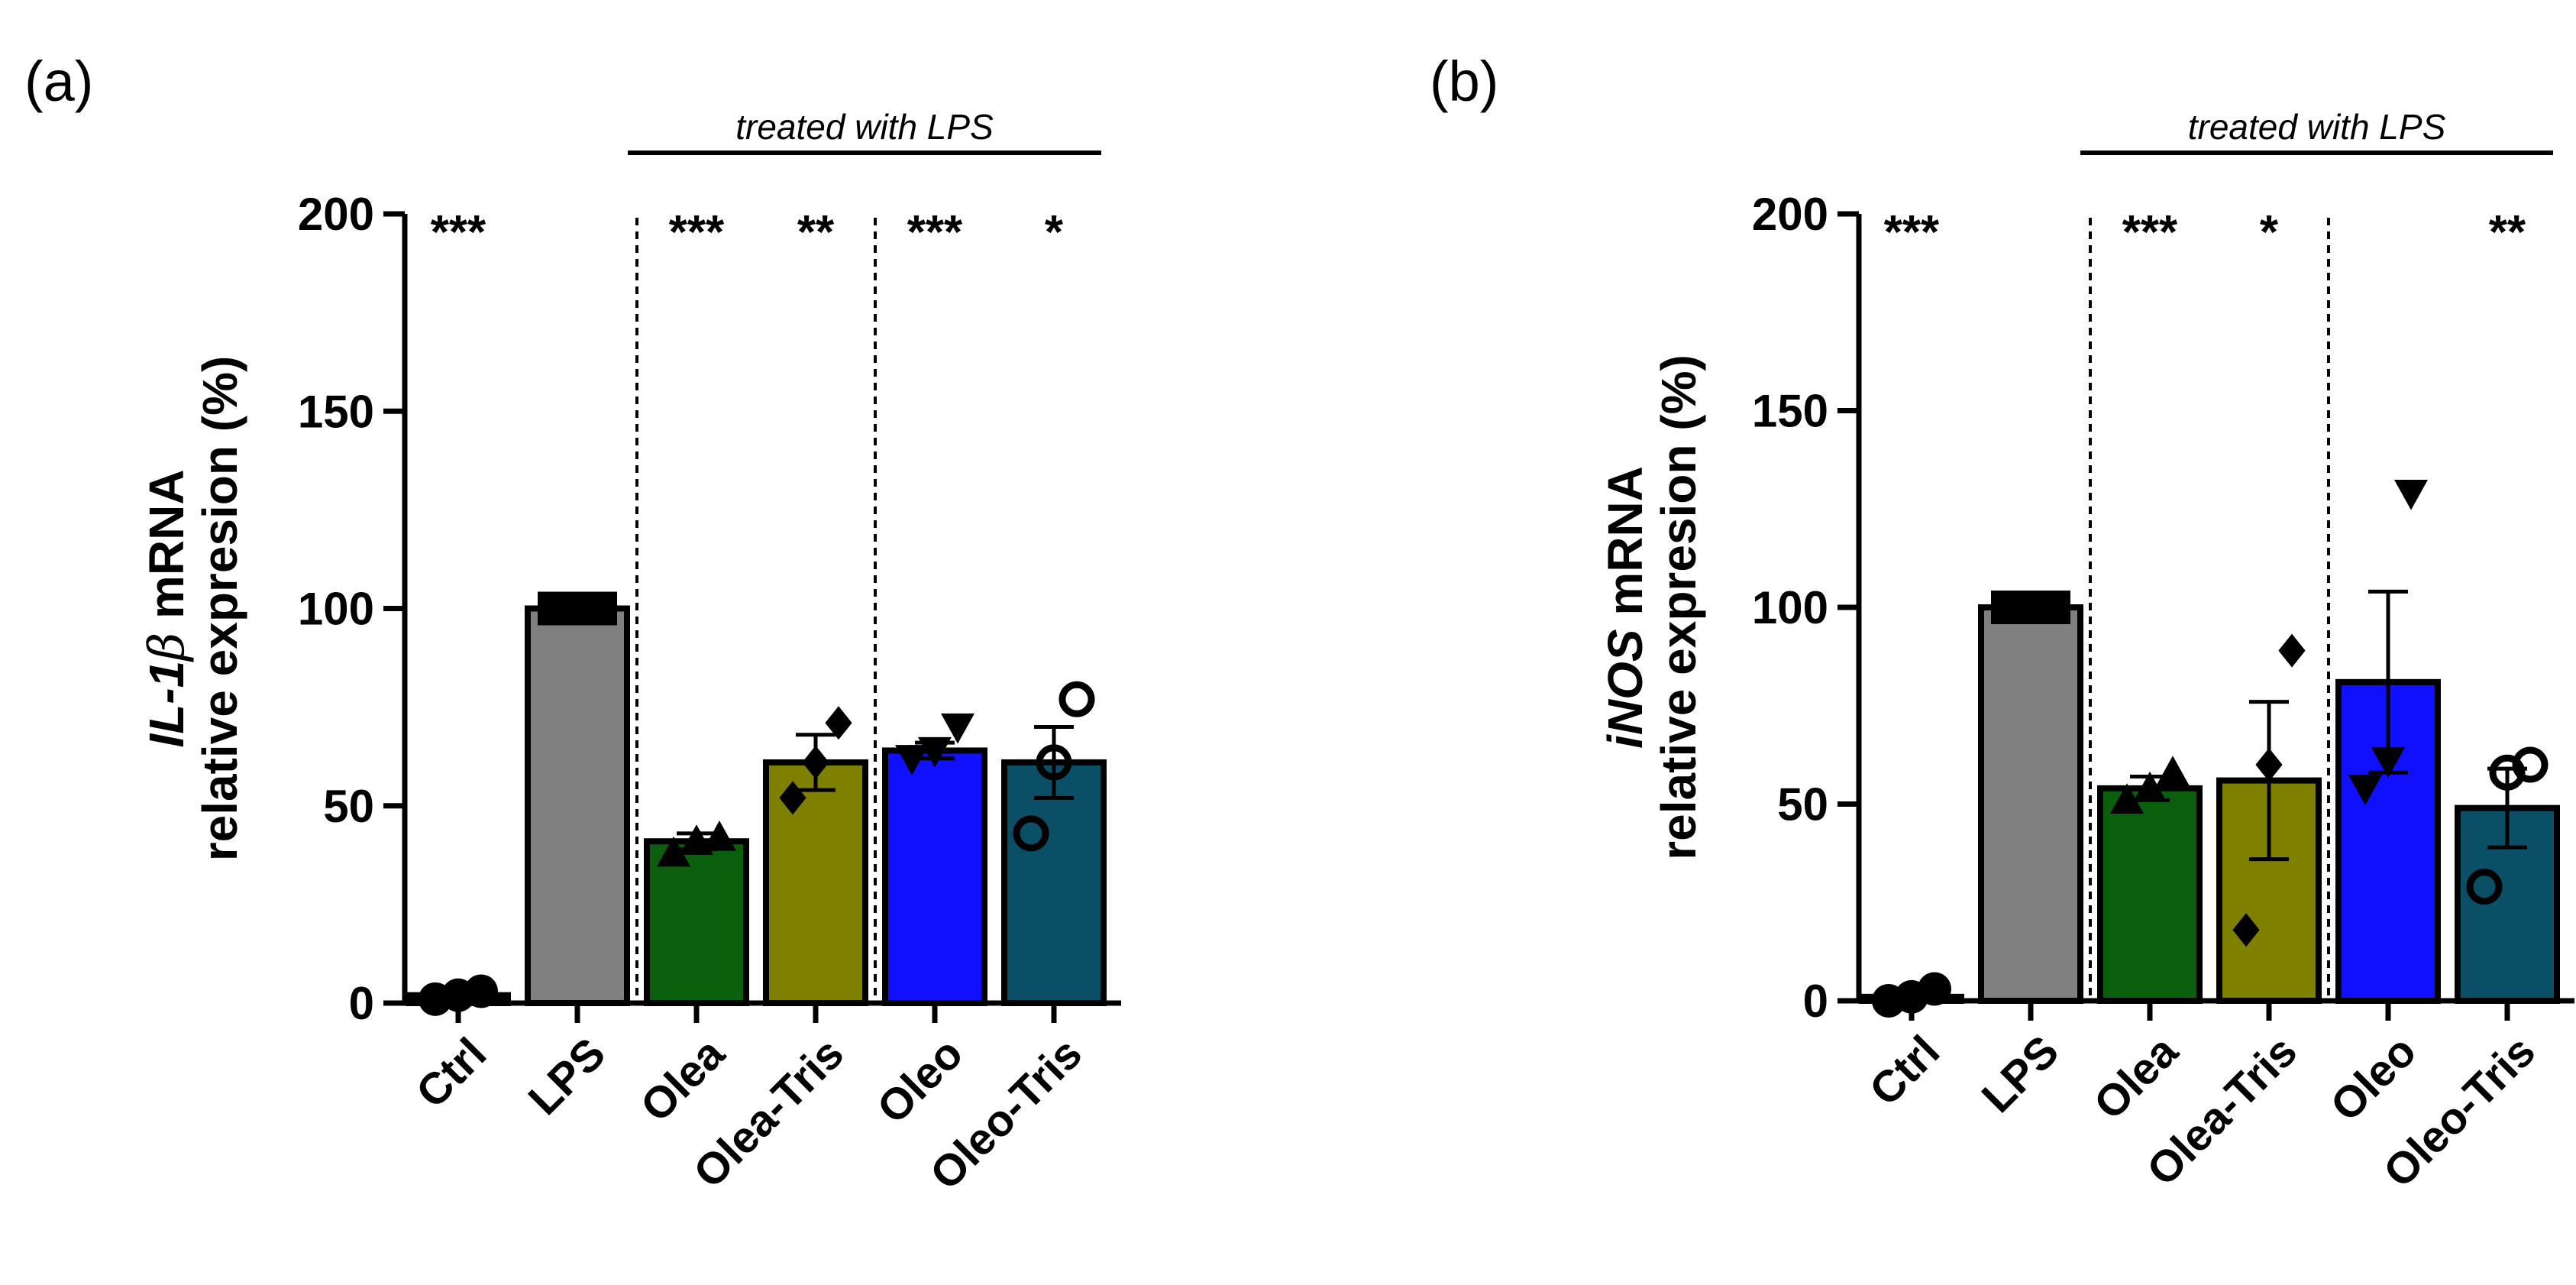  Describe the element at coordinates (934, 876) in the screenshot. I see `bar-oleo` at that location.